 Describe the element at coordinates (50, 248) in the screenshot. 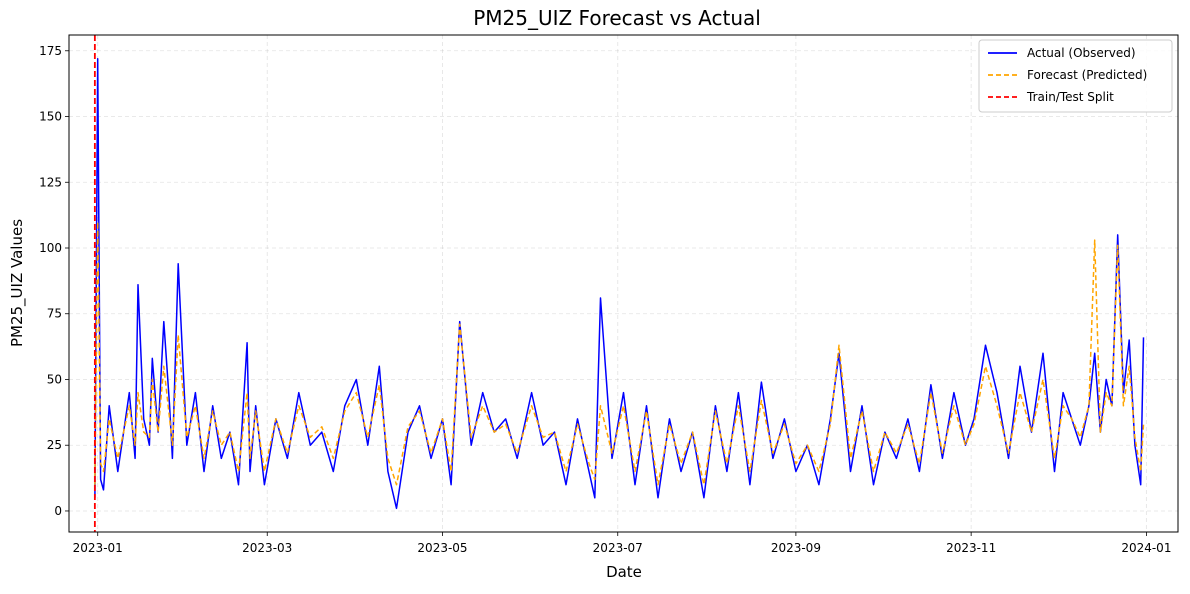

I see `y-tick-label: 100` at that location.